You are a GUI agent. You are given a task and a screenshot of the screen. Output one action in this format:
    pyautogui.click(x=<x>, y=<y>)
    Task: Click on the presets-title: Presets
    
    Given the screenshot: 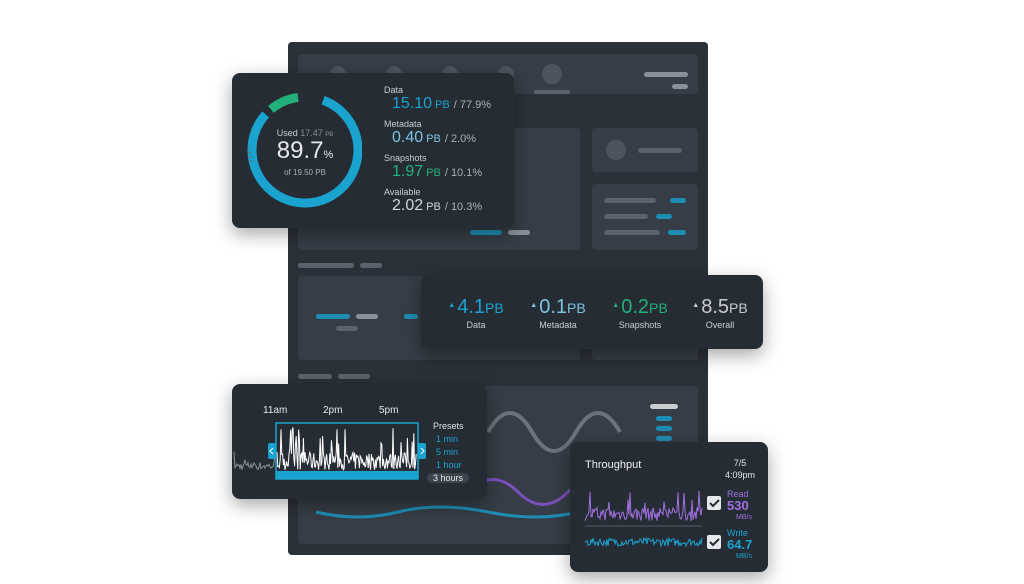 What is the action you would take?
    pyautogui.click(x=448, y=426)
    